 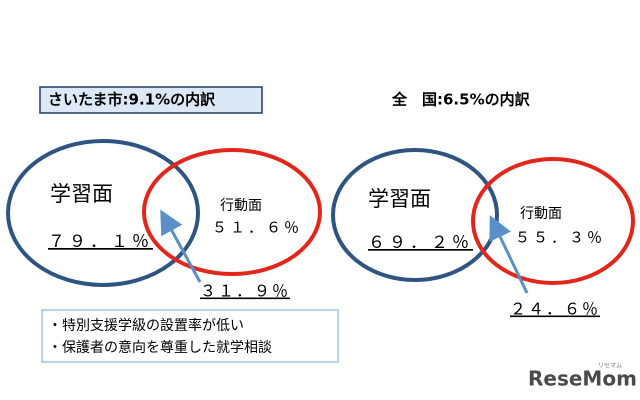 I want to click on logo: ReseMom, so click(x=582, y=379).